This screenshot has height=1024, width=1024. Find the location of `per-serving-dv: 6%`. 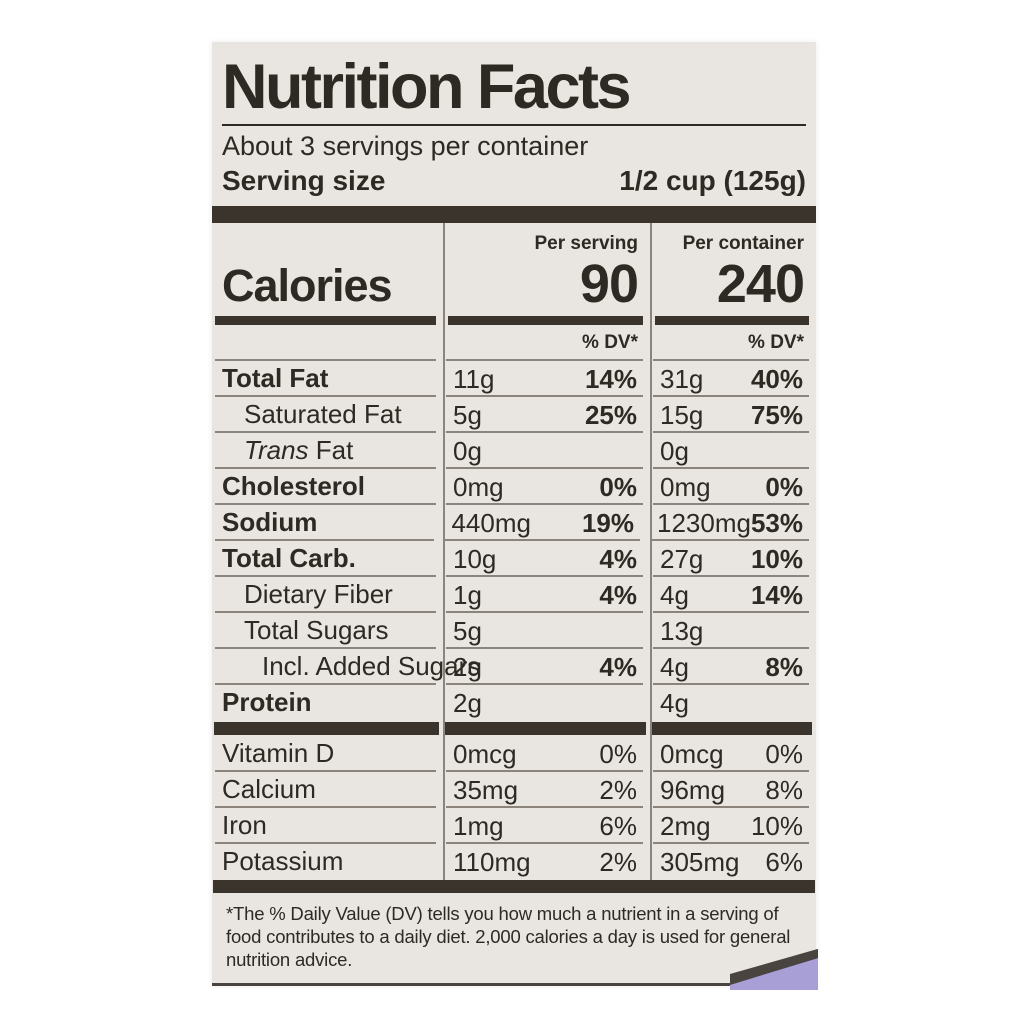

per-serving-dv: 6% is located at coordinates (618, 825).